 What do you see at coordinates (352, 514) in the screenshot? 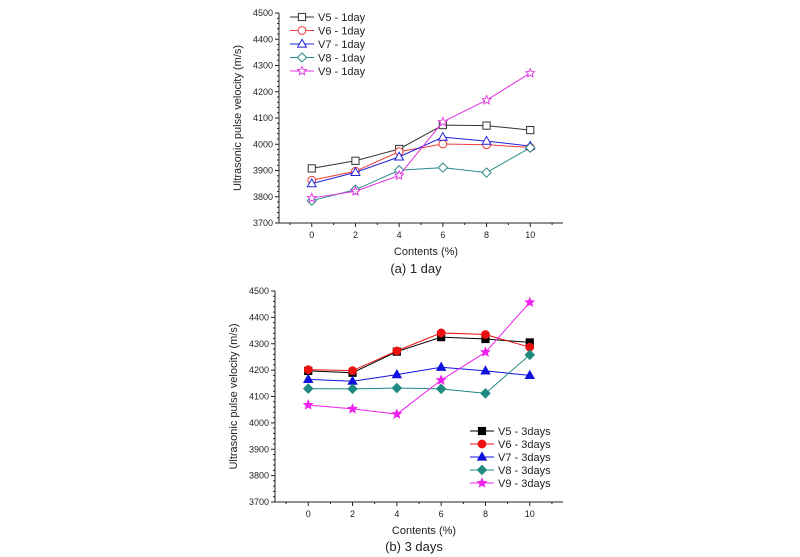
I see `x-tick-label: 2` at bounding box center [352, 514].